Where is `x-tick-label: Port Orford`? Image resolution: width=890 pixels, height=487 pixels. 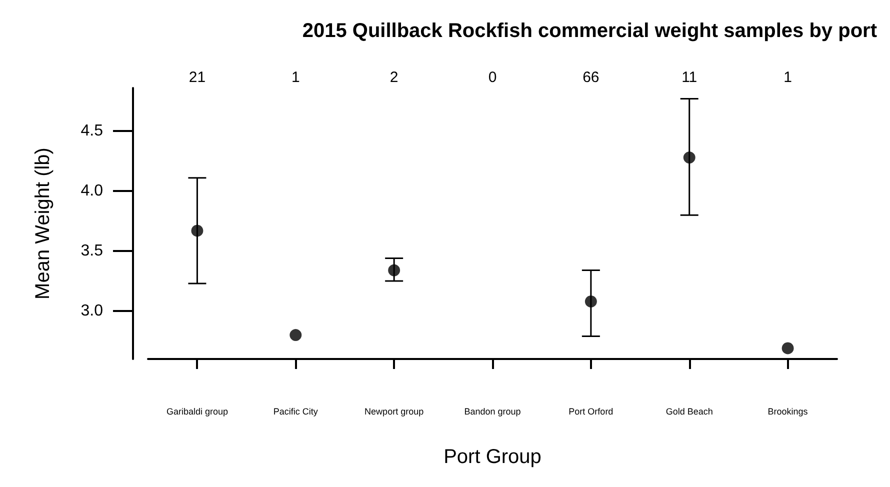
x-tick-label: Port Orford is located at coordinates (591, 411).